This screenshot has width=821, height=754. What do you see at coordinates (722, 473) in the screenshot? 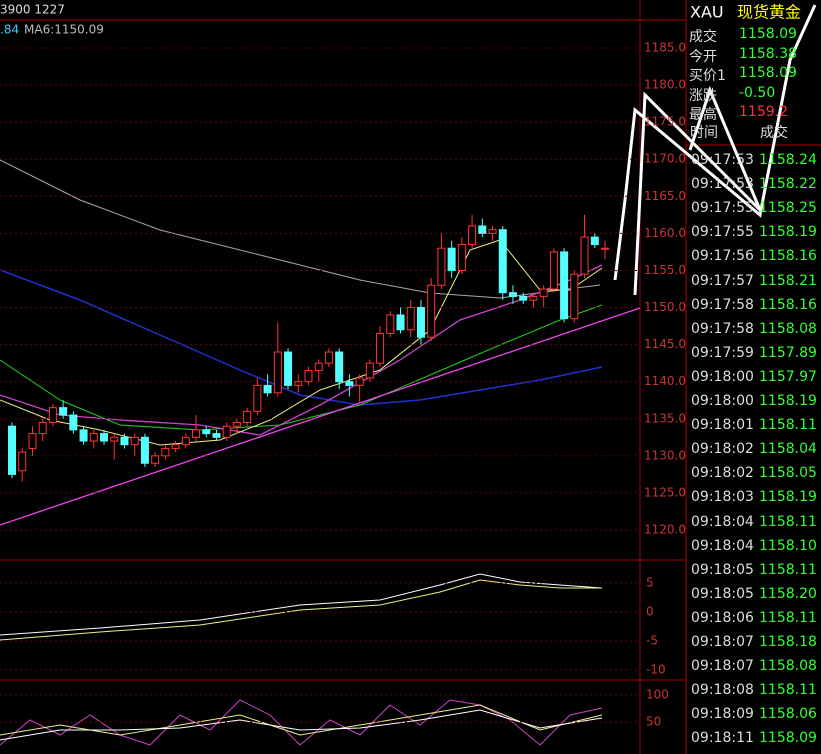
I see `cell: 09:18:02` at bounding box center [722, 473].